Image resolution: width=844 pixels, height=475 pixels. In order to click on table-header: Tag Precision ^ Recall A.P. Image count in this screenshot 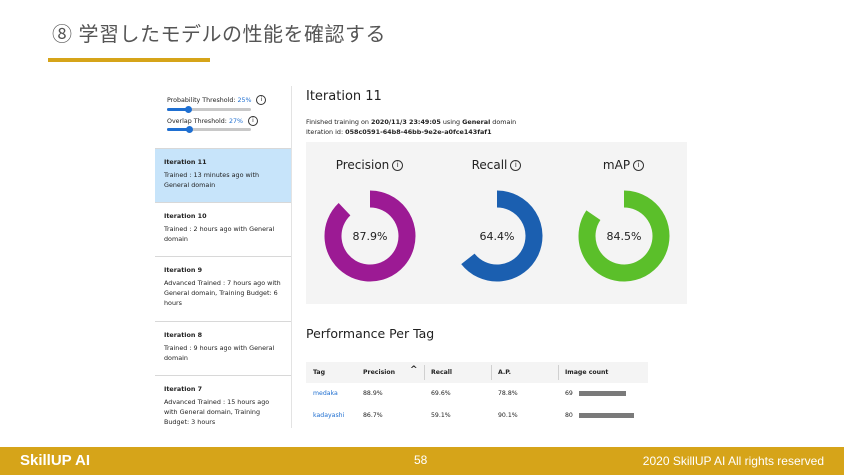, I will do `click(477, 372)`.